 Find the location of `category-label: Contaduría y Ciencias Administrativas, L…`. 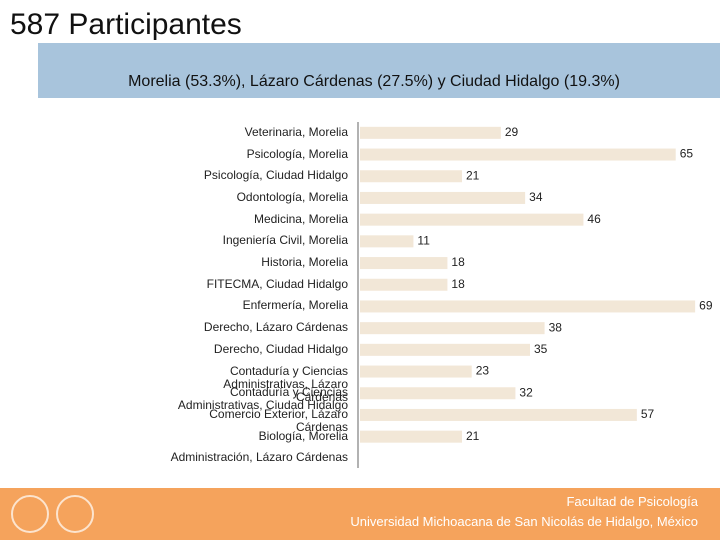

category-label: Contaduría y Ciencias Administrativas, L… is located at coordinates (285, 383).